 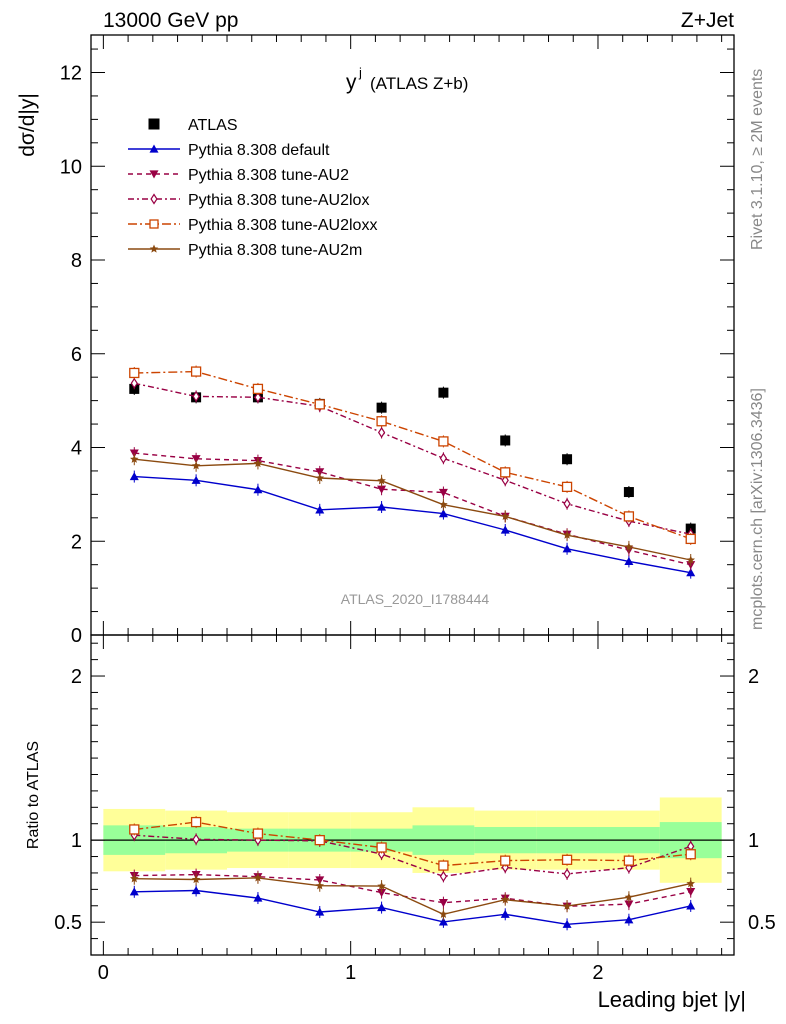 What do you see at coordinates (753, 841) in the screenshot?
I see `ratio-y-tick-label-right: 1` at bounding box center [753, 841].